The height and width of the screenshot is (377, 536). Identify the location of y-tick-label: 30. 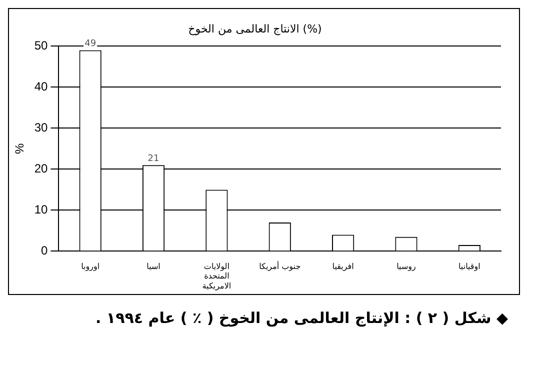
(41, 127).